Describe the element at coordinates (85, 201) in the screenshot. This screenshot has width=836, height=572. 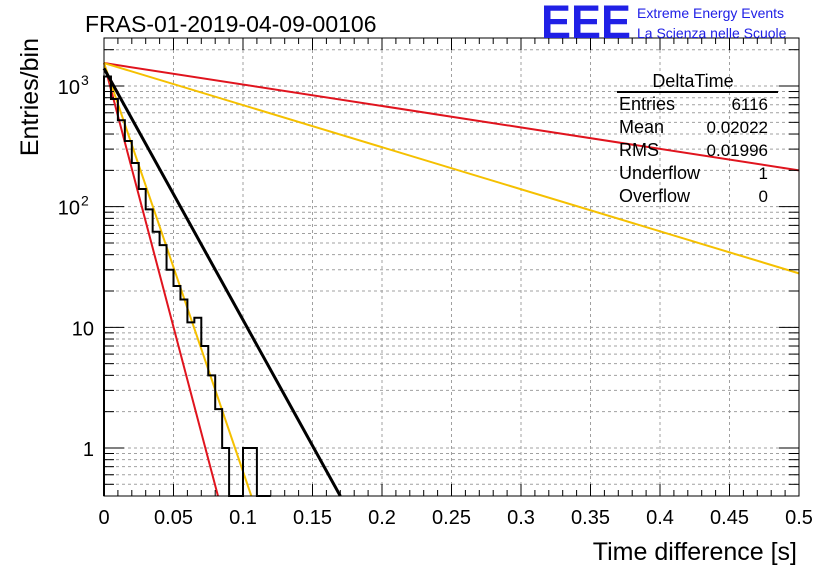
I see `y-tick-exponent: 2` at that location.